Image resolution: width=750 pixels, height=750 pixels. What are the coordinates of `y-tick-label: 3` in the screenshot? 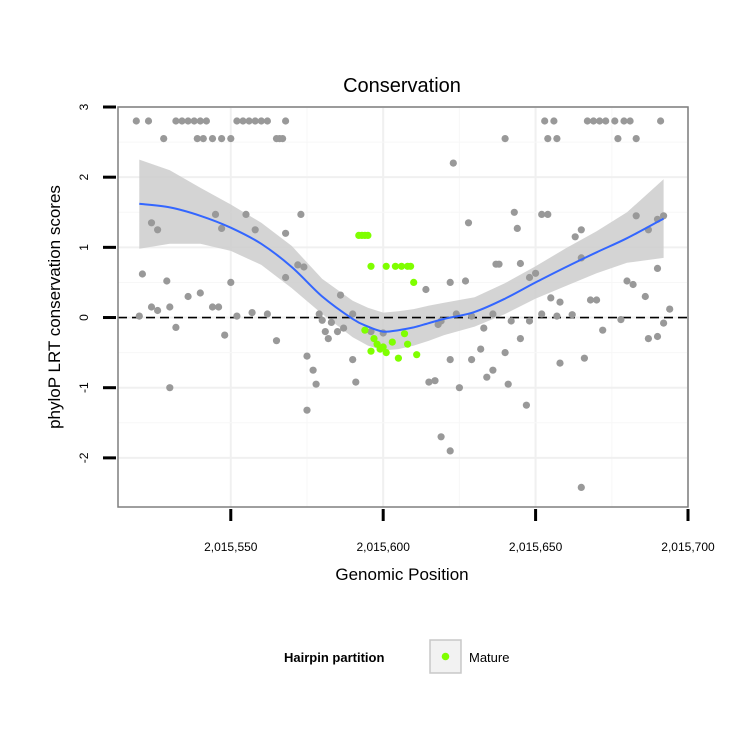 It's located at (84, 106).